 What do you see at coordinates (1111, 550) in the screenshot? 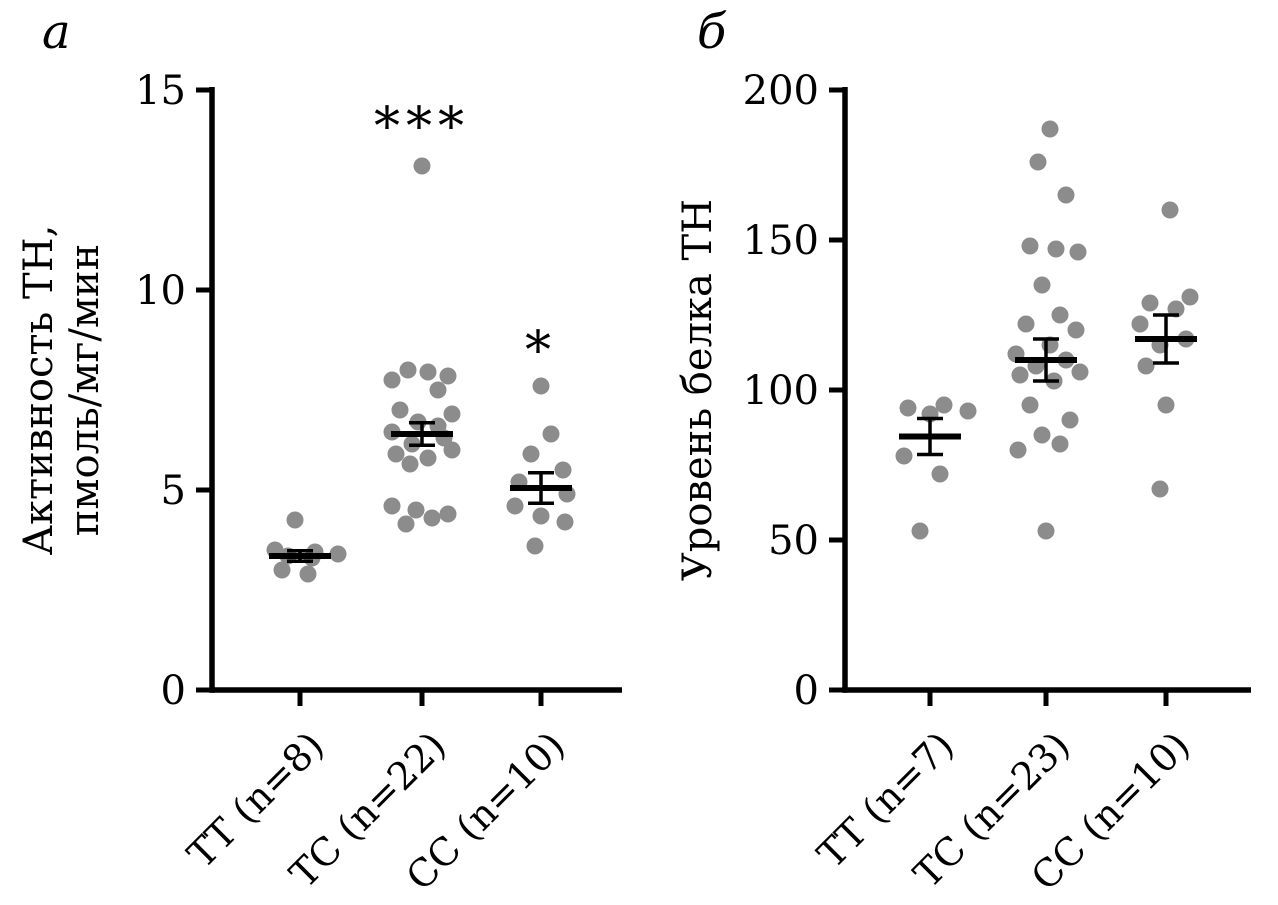
I see `group-3: СС (n=10)` at bounding box center [1111, 550].